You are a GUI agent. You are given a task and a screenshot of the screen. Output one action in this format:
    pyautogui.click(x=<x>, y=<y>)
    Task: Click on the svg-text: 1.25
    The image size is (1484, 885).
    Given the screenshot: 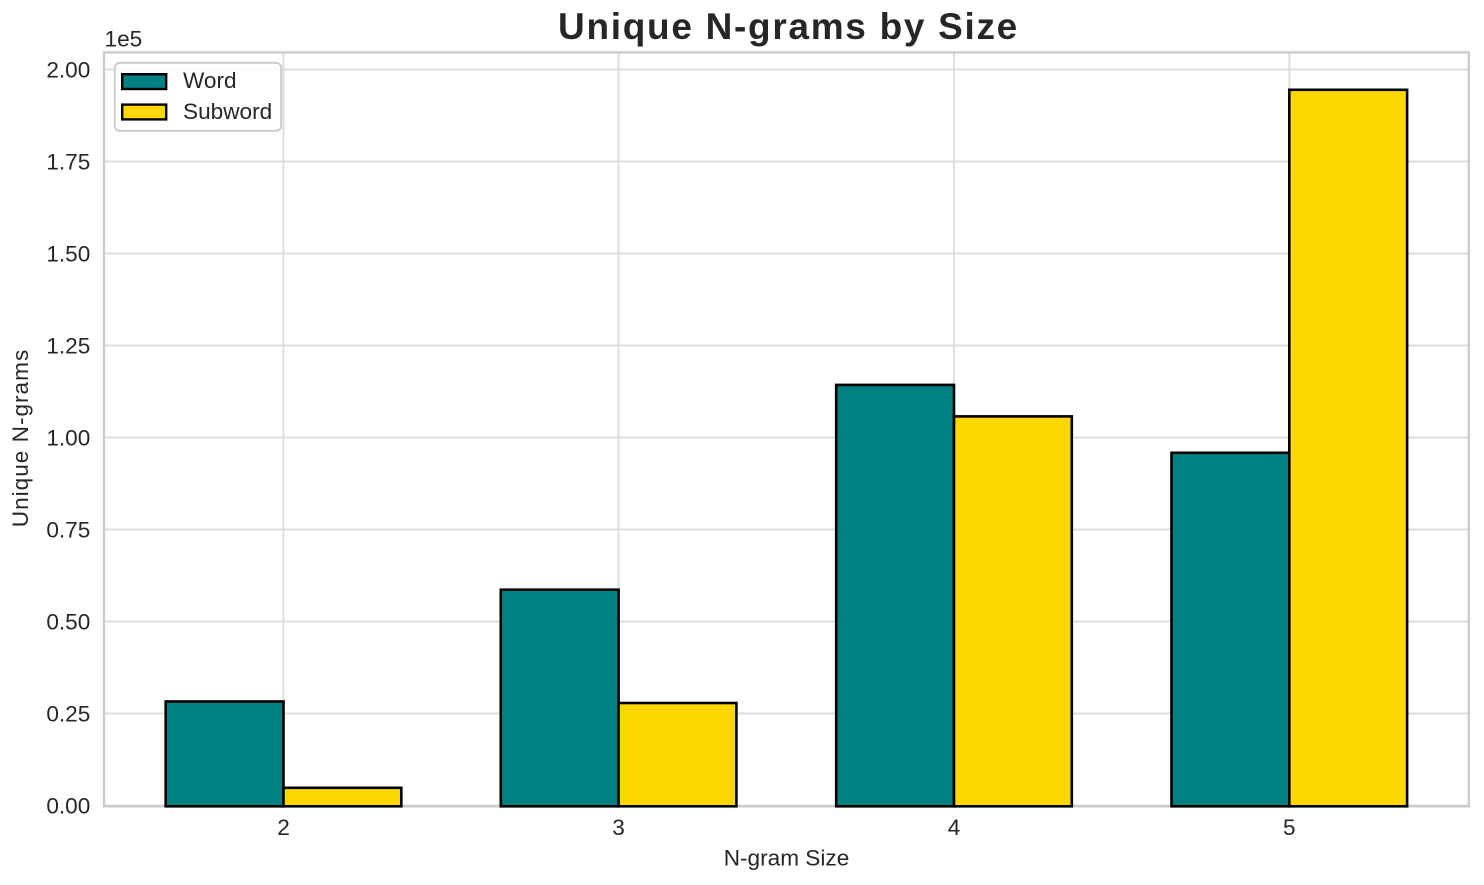 What is the action you would take?
    pyautogui.click(x=68, y=346)
    